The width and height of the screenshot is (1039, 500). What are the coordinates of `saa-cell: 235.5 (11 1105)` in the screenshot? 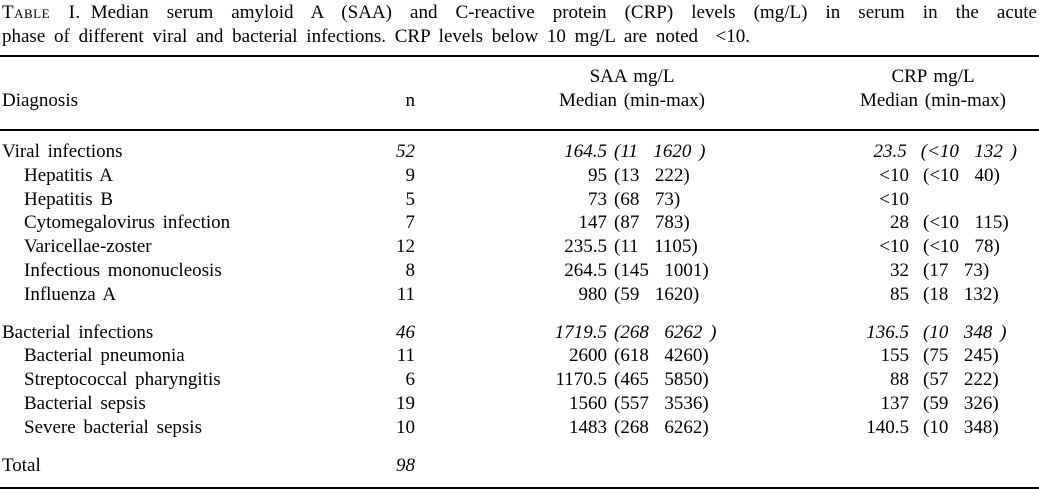 It's located at (567, 247).